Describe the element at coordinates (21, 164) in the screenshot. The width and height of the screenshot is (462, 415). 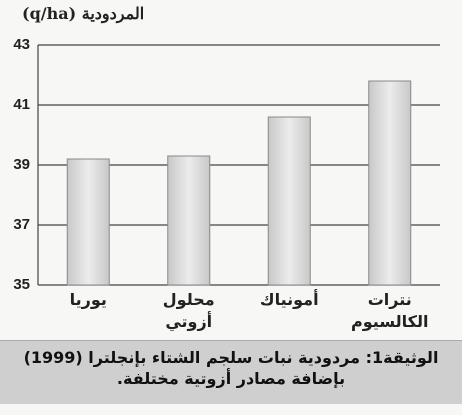
I see `y-tick-label: 39` at that location.